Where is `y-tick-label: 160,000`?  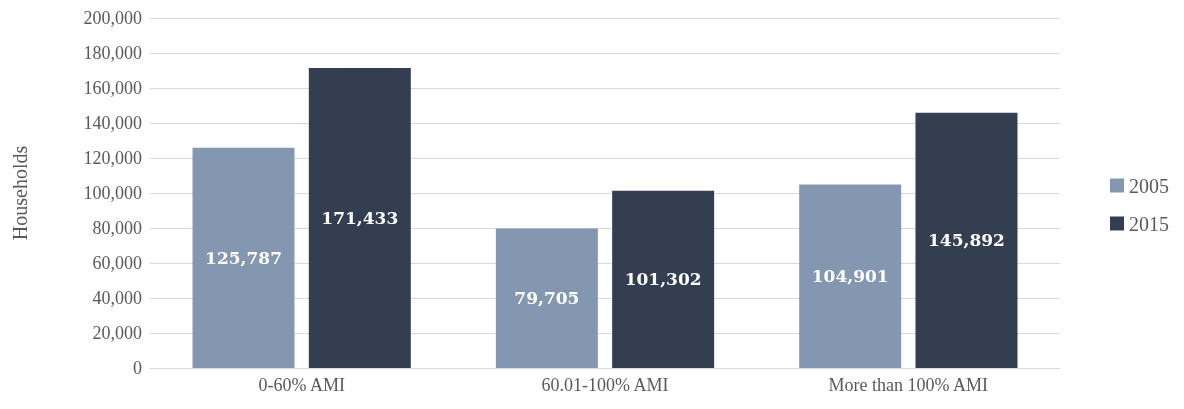
y-tick-label: 160,000 is located at coordinates (112, 88).